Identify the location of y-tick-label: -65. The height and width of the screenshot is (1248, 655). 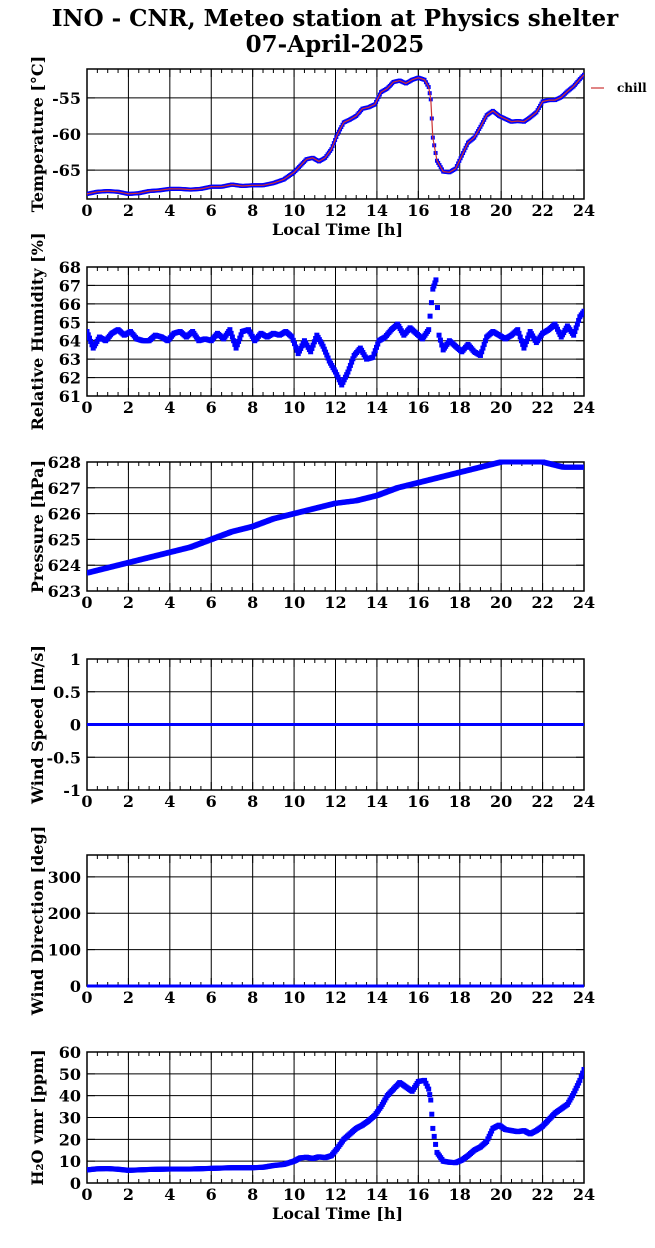
(66, 170).